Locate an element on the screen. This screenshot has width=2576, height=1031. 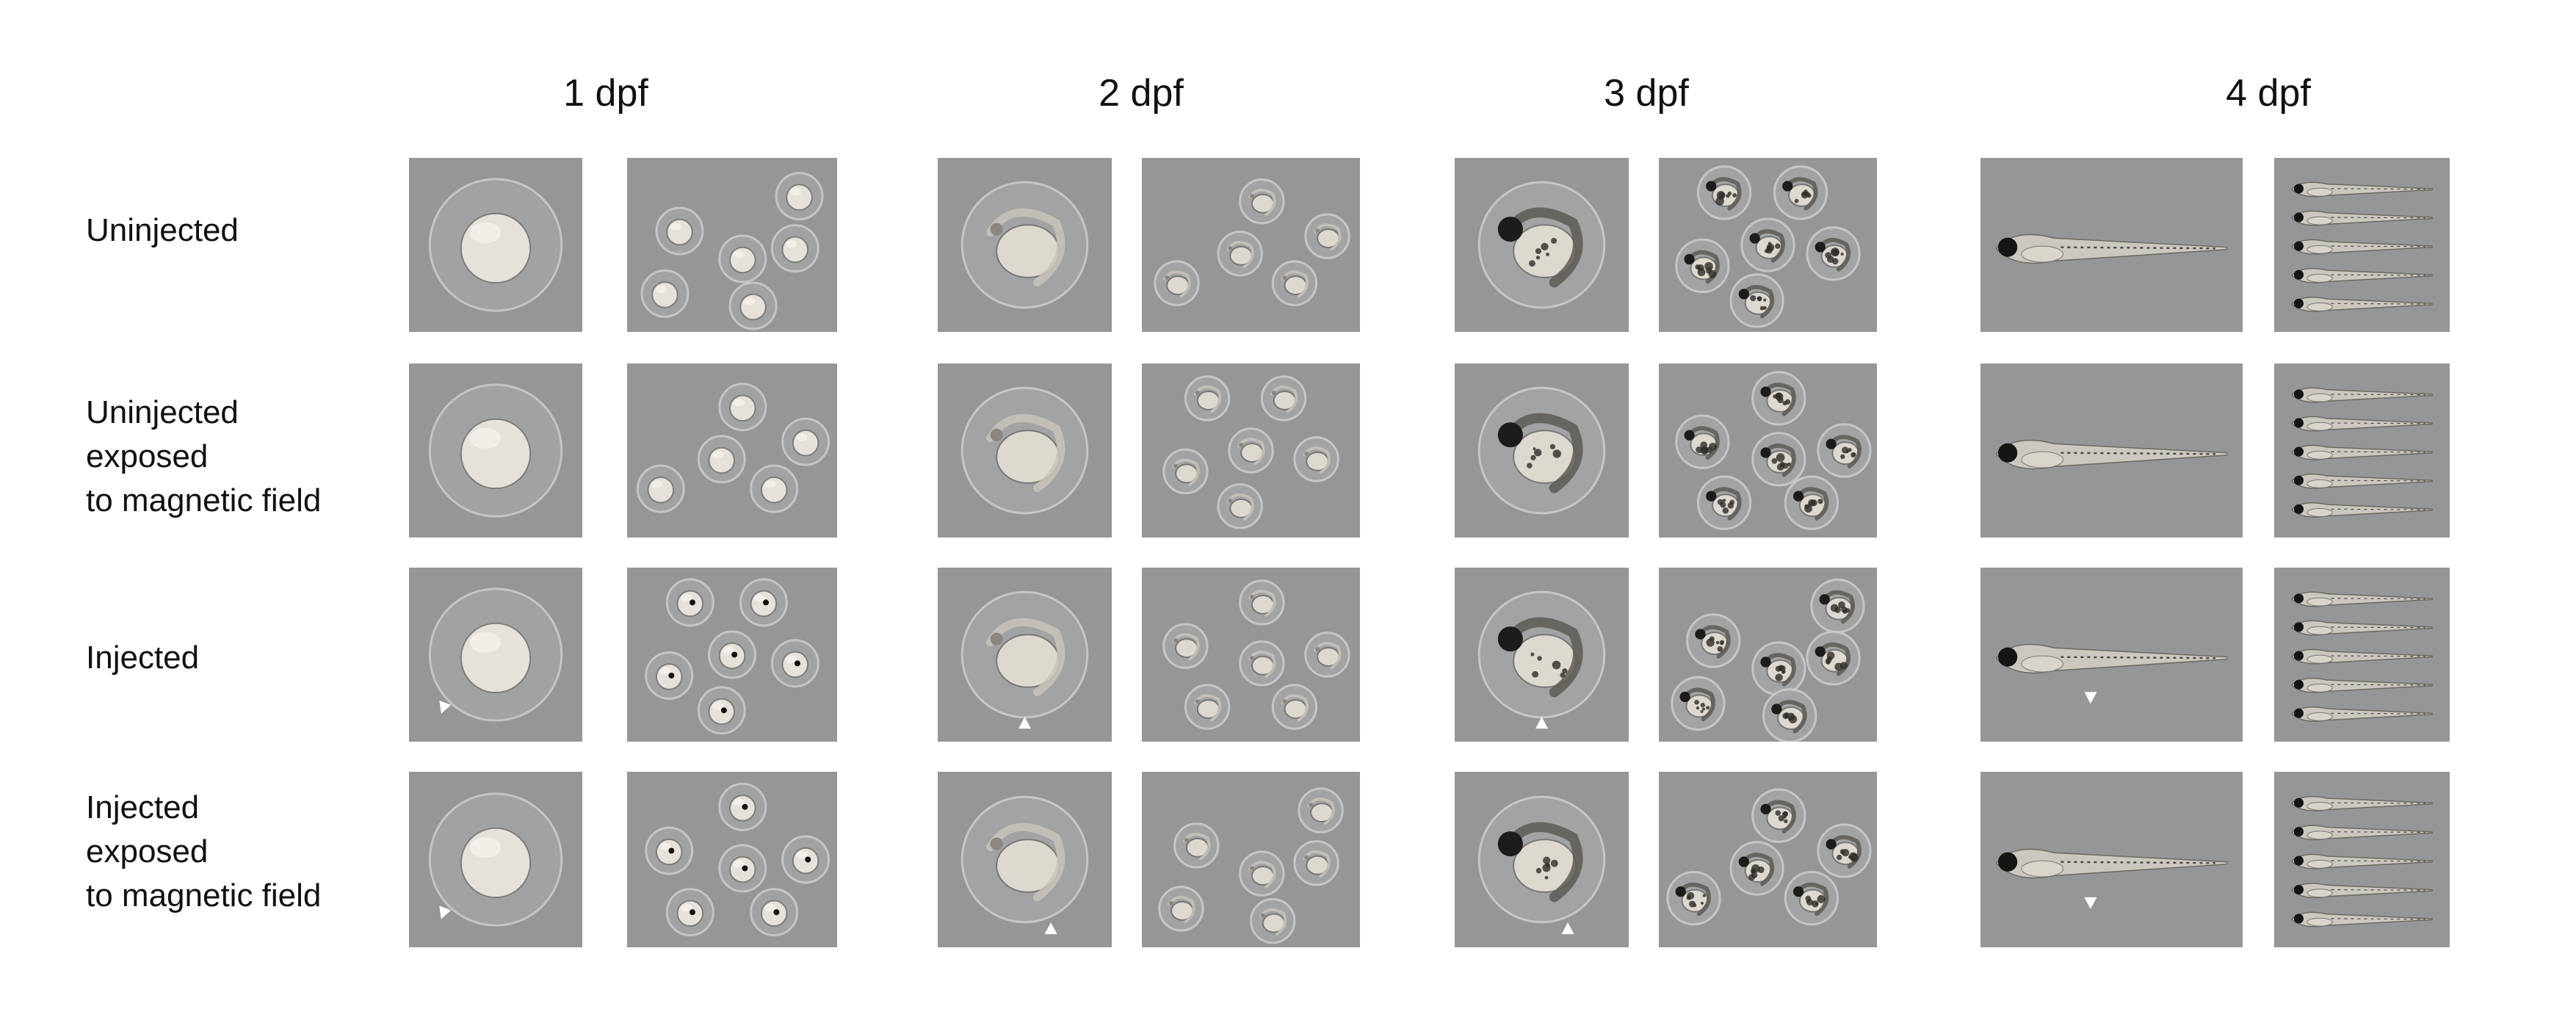
micrograph-r4-c2-single is located at coordinates (1025, 860).